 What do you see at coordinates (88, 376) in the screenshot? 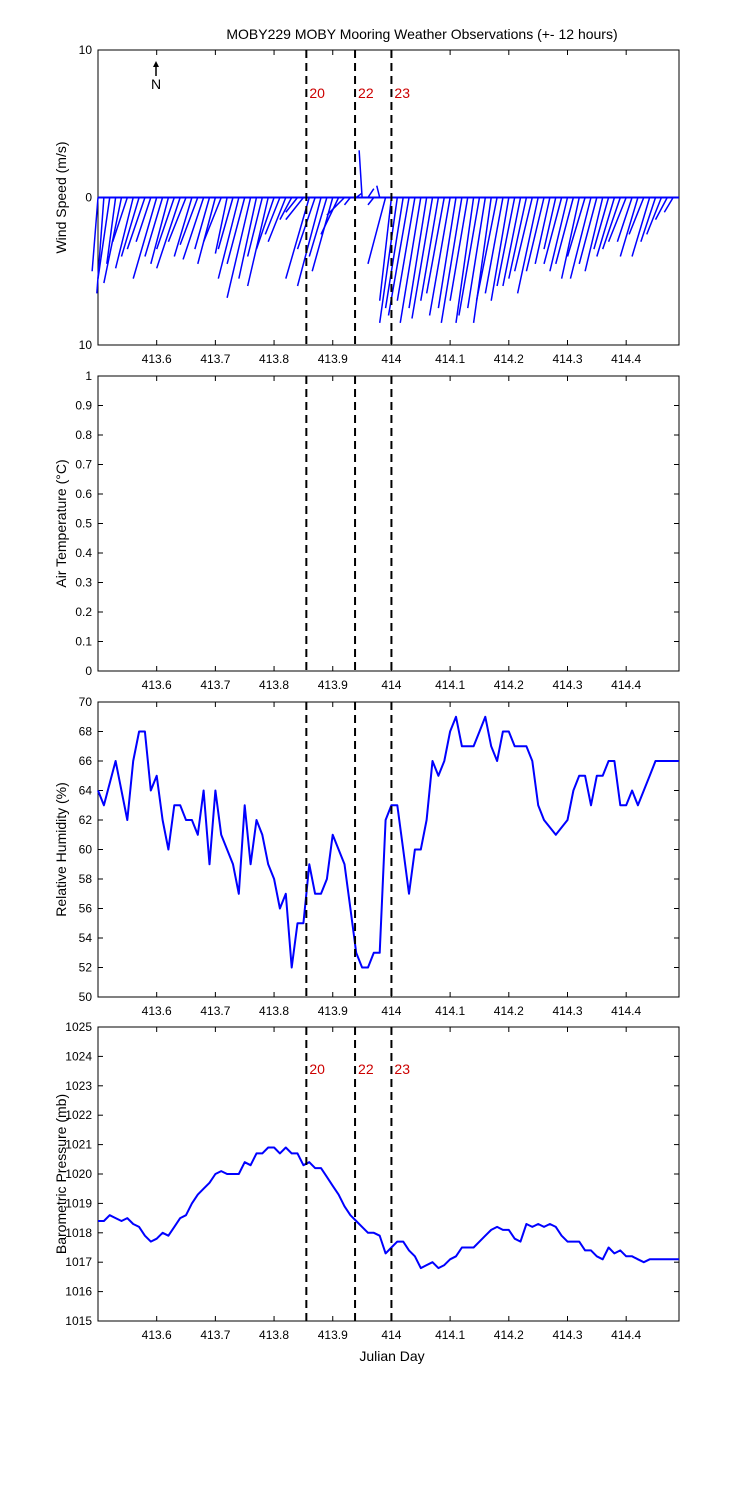
I see `y-tick-label: 1` at bounding box center [88, 376].